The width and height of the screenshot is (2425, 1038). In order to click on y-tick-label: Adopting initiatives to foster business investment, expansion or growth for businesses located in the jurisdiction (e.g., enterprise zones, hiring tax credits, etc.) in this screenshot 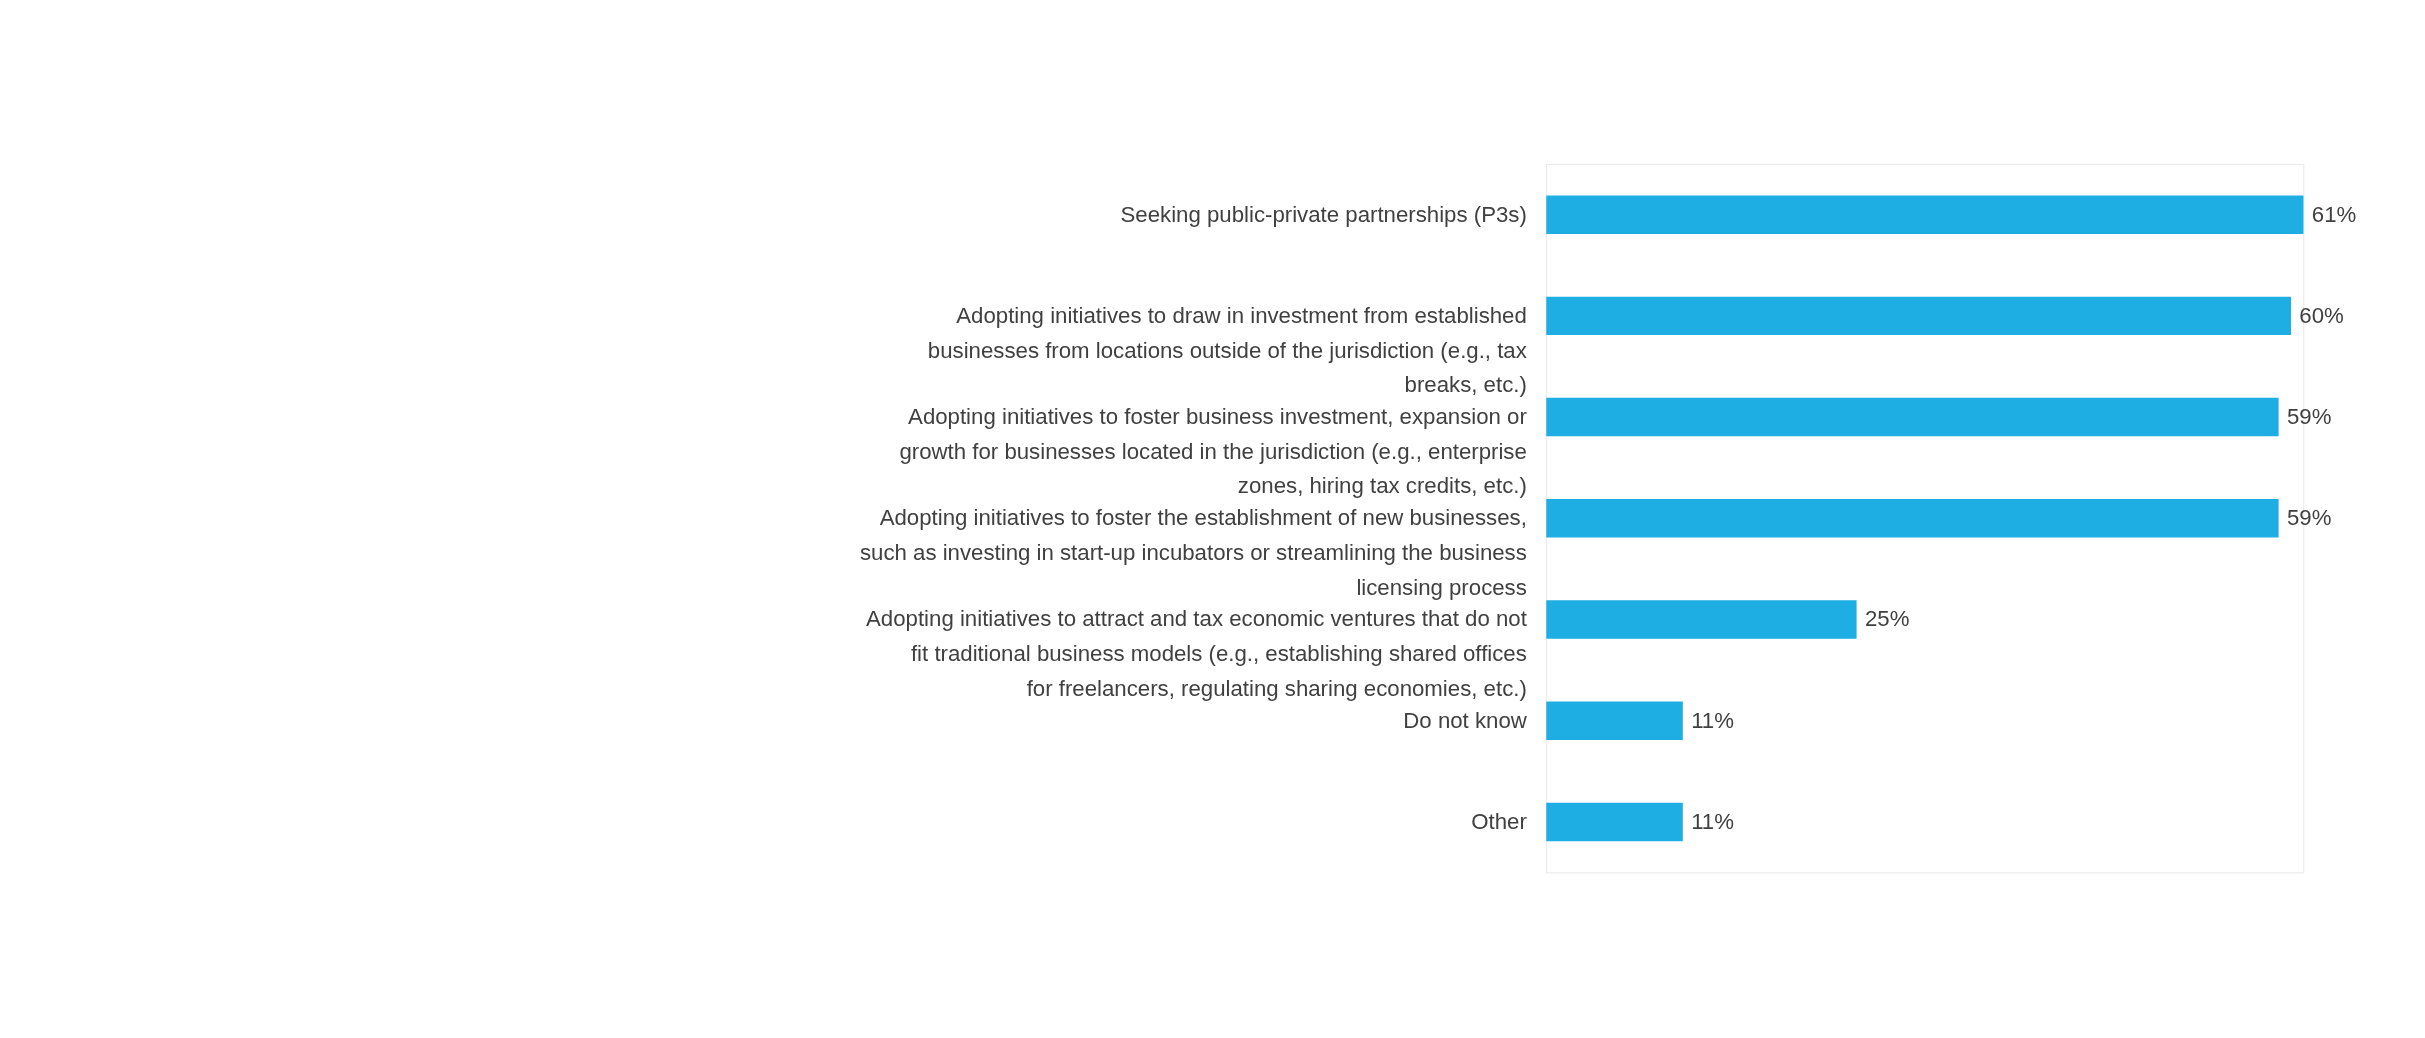, I will do `click(1213, 451)`.